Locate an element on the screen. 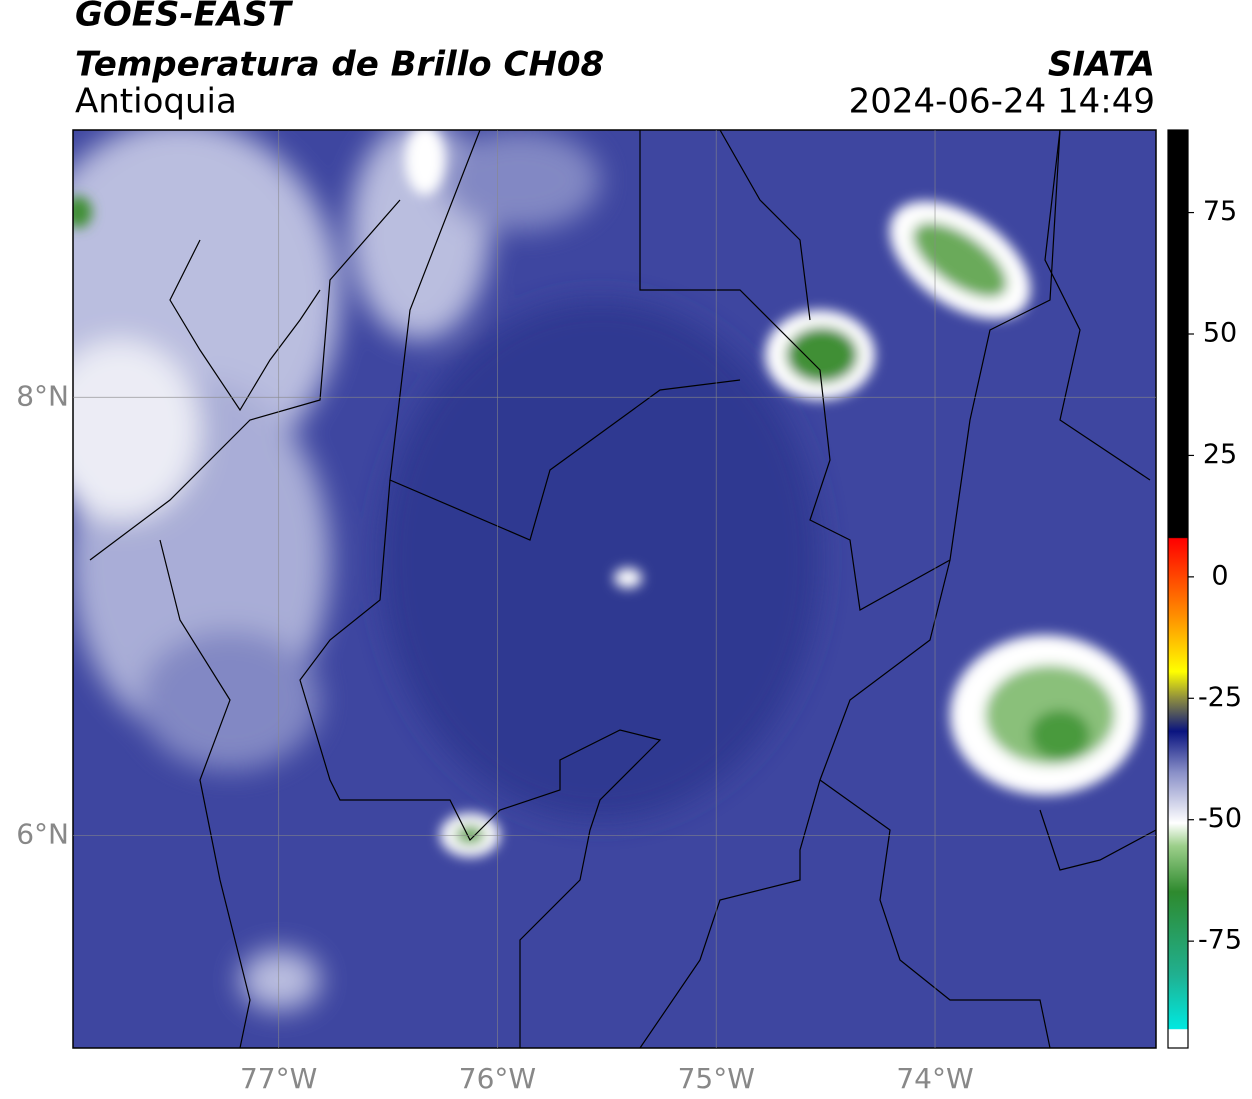 This screenshot has height=1099, width=1252. colorbar-tick-label: 25 is located at coordinates (1220, 454).